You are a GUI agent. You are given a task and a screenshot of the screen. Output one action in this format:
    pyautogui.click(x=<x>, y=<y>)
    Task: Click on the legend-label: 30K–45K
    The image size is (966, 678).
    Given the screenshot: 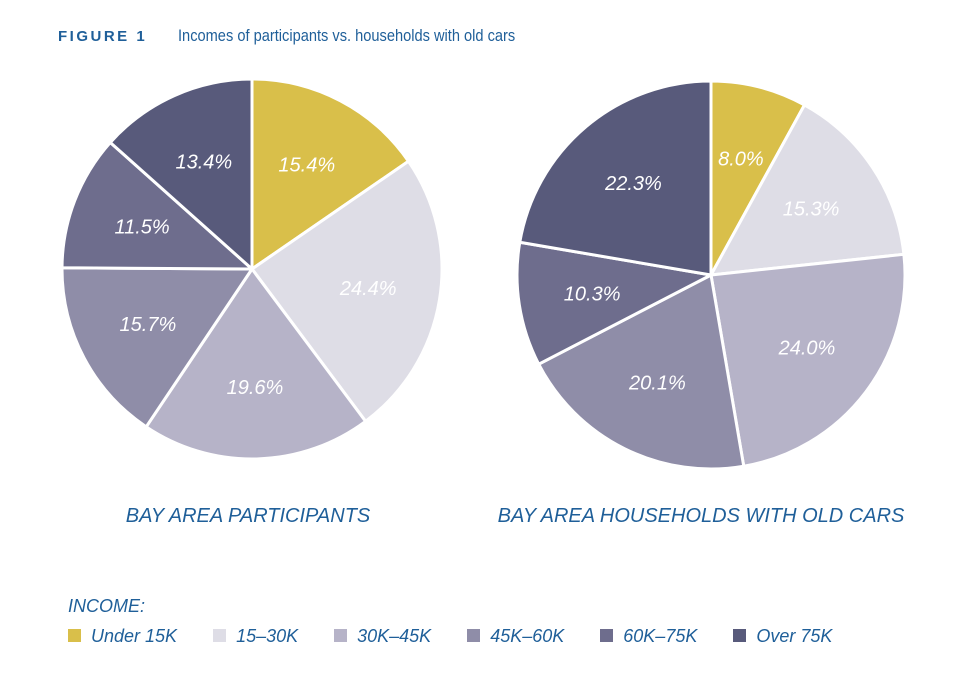 What is the action you would take?
    pyautogui.click(x=394, y=636)
    